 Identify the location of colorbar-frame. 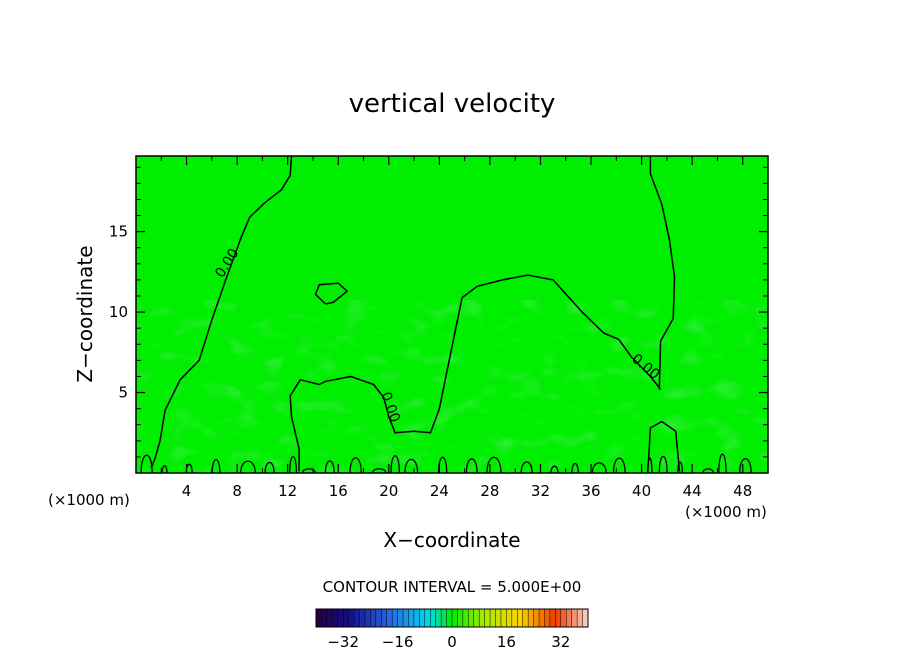
(452, 618).